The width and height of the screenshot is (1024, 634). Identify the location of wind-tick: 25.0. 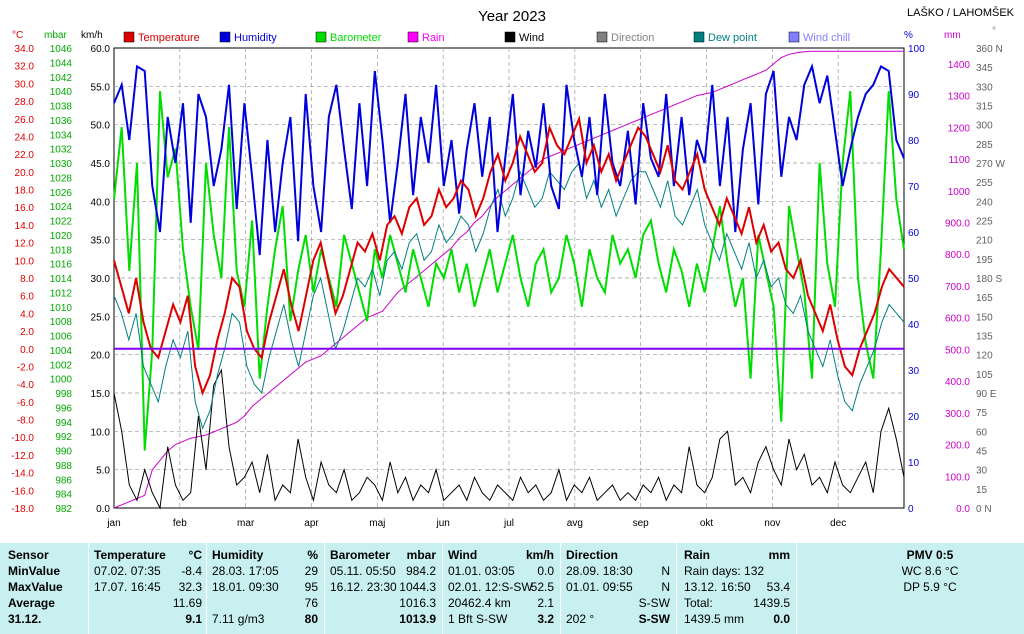
(101, 317).